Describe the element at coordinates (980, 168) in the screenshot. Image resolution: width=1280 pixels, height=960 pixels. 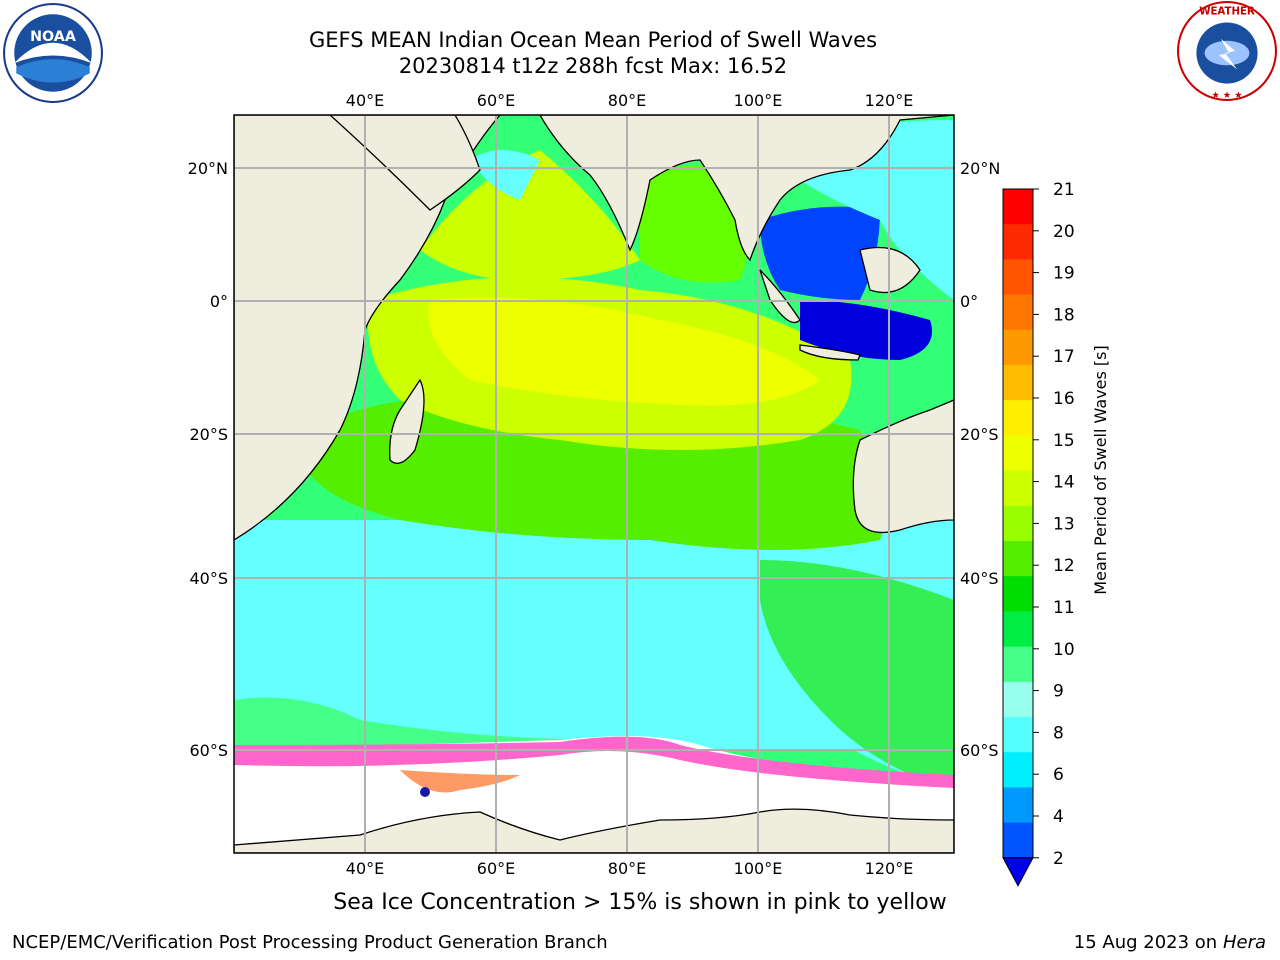
I see `lat-tick-right: 20°N` at that location.